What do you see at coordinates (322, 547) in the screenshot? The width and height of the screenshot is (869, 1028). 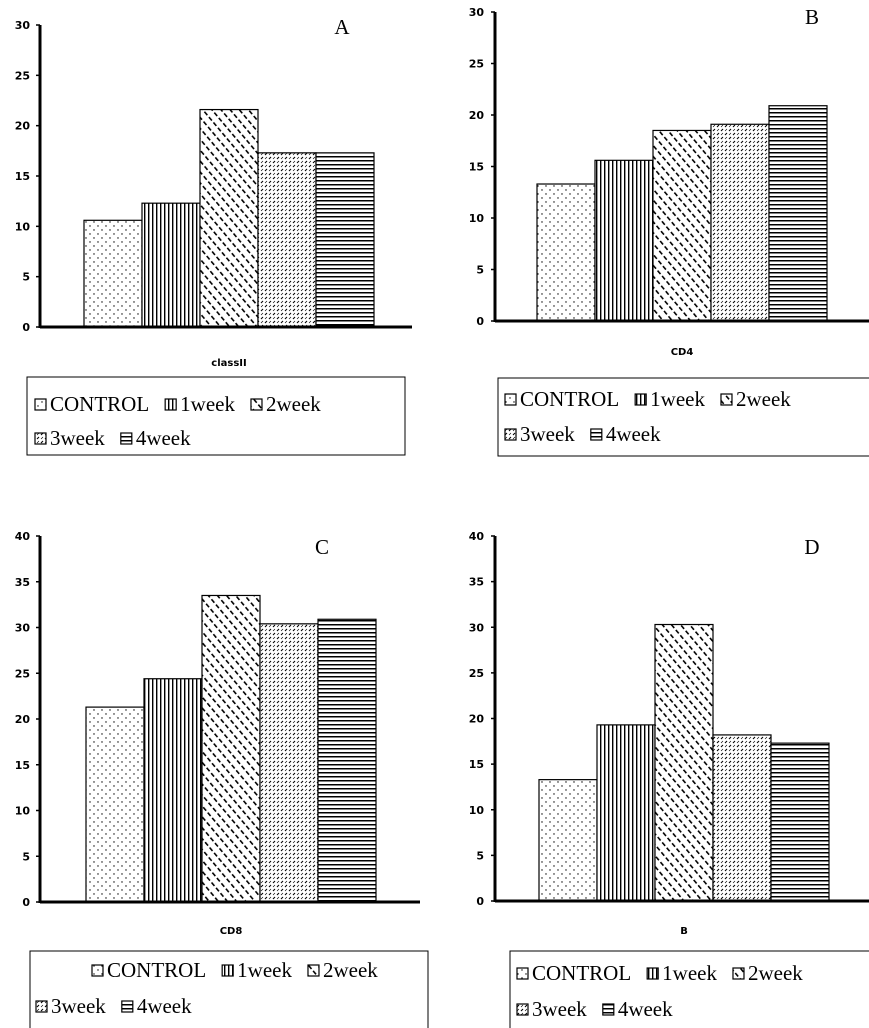 I see `panel-label: C` at bounding box center [322, 547].